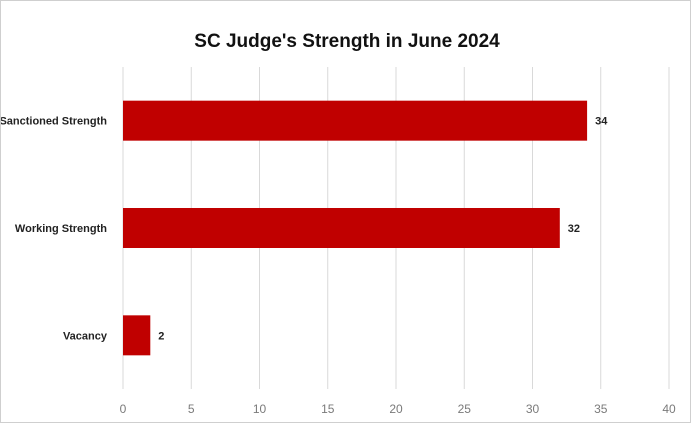 This screenshot has height=424, width=691. What do you see at coordinates (328, 409) in the screenshot?
I see `x-tick-label: 15` at bounding box center [328, 409].